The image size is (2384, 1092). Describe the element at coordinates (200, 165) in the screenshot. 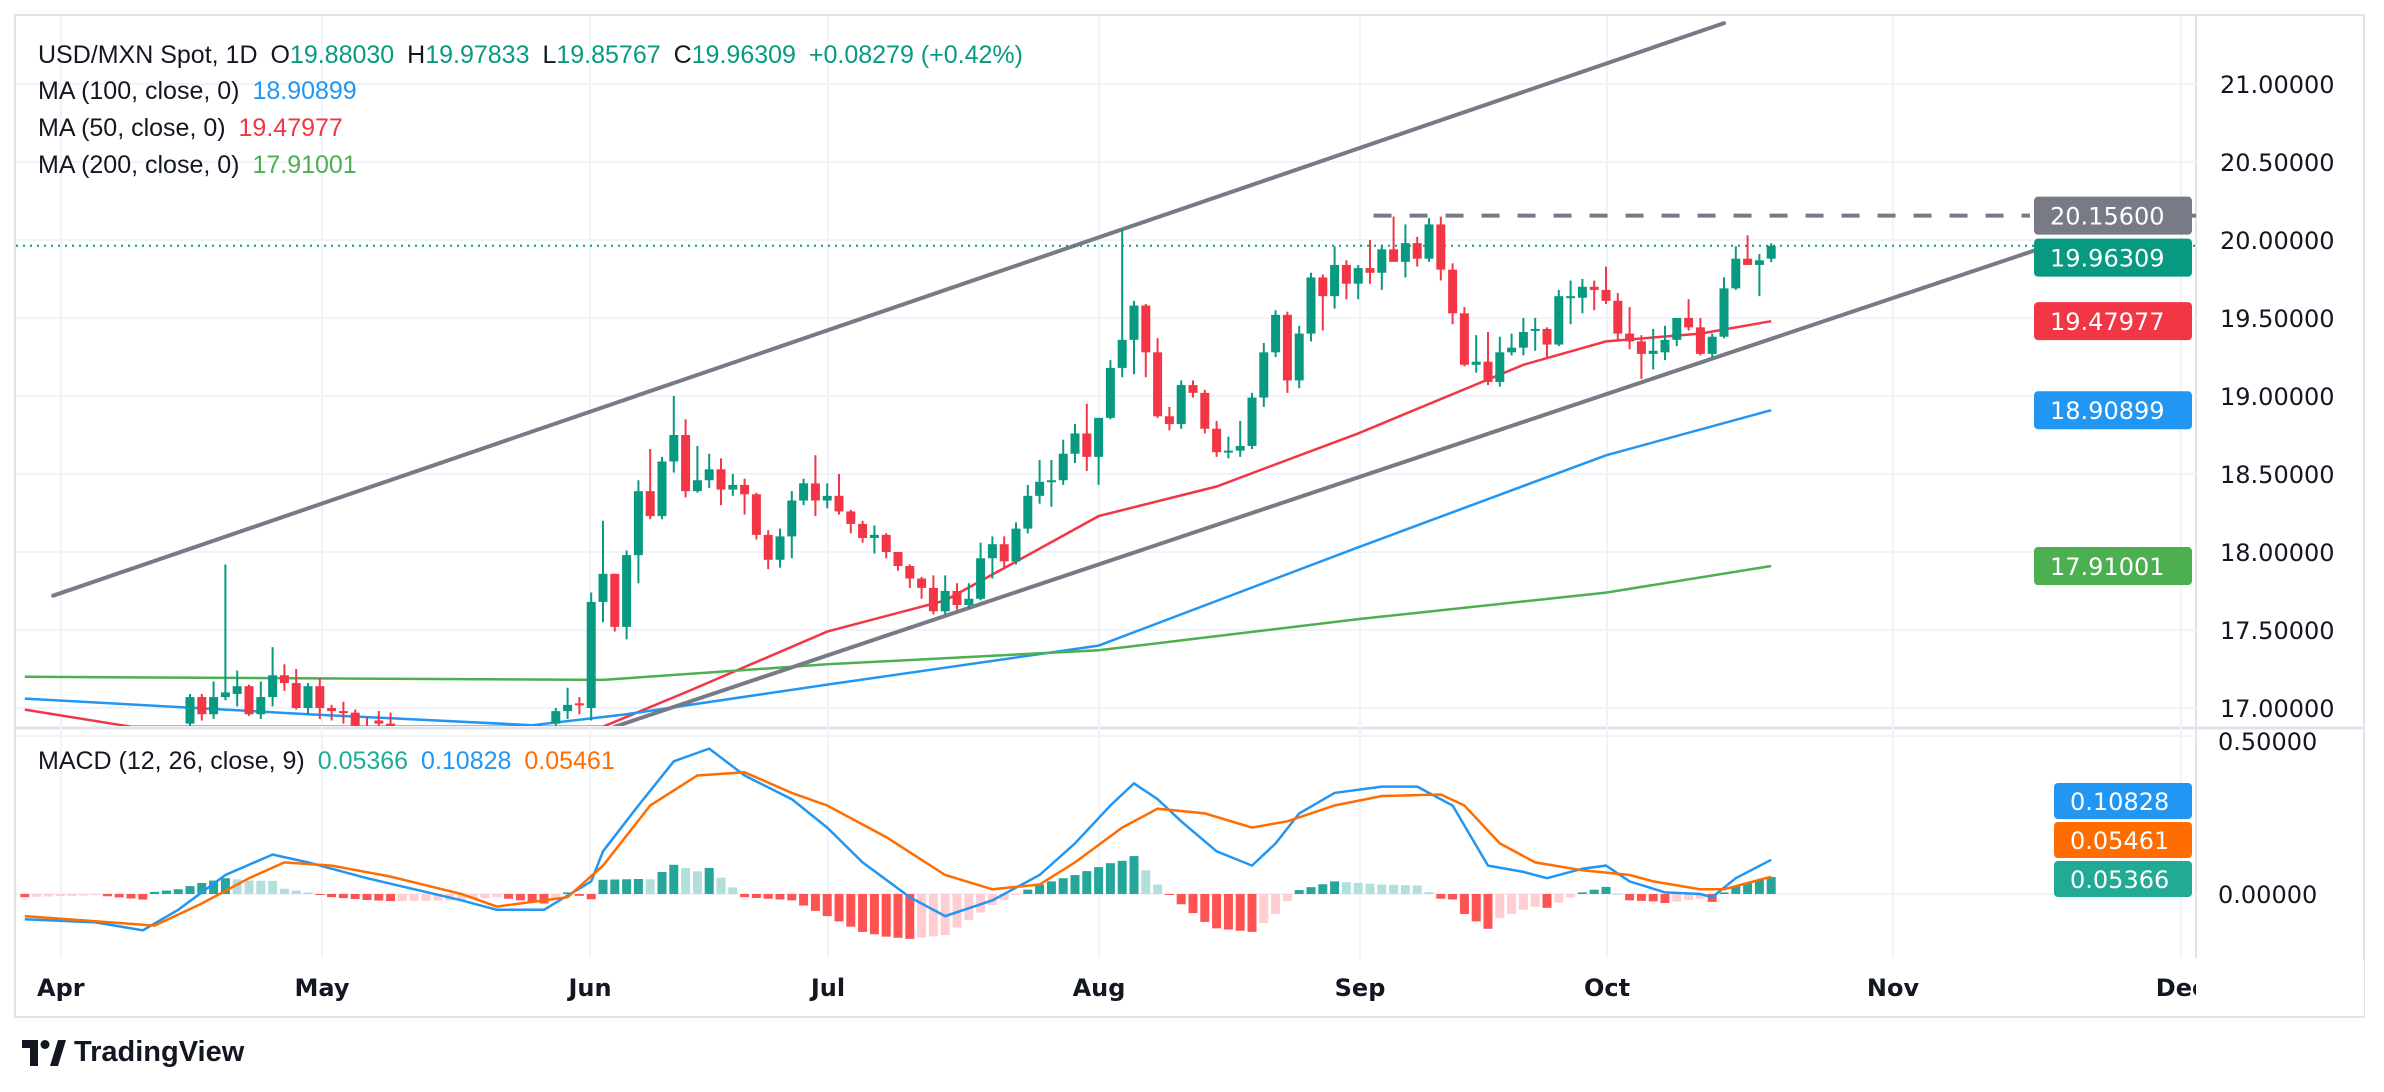

I see `ma200-legend: MA (200, close, 0) 17.91001` at that location.